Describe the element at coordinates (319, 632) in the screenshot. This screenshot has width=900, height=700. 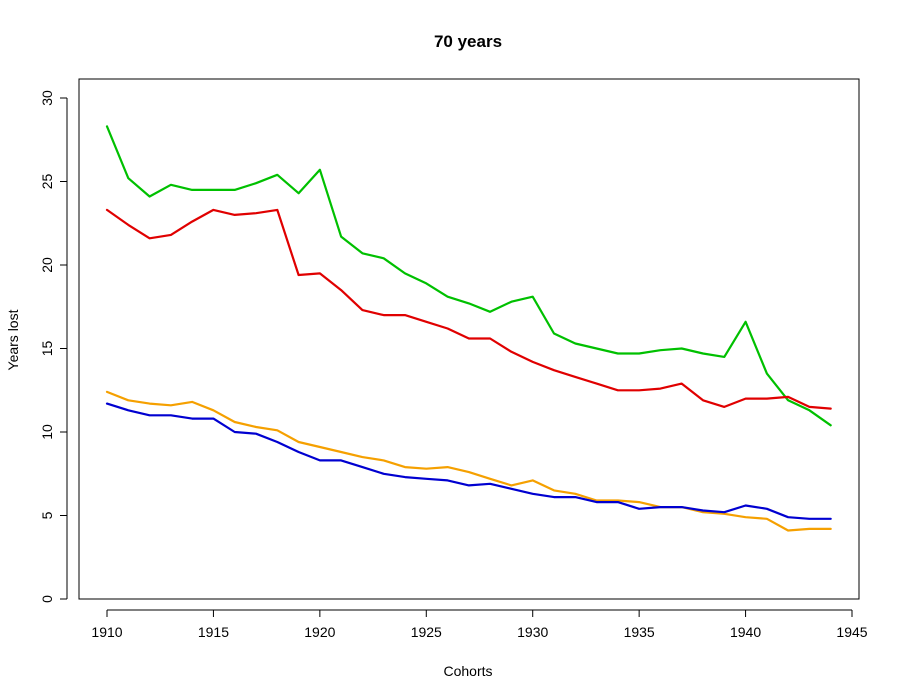
I see `x-tick-label: 1920` at that location.